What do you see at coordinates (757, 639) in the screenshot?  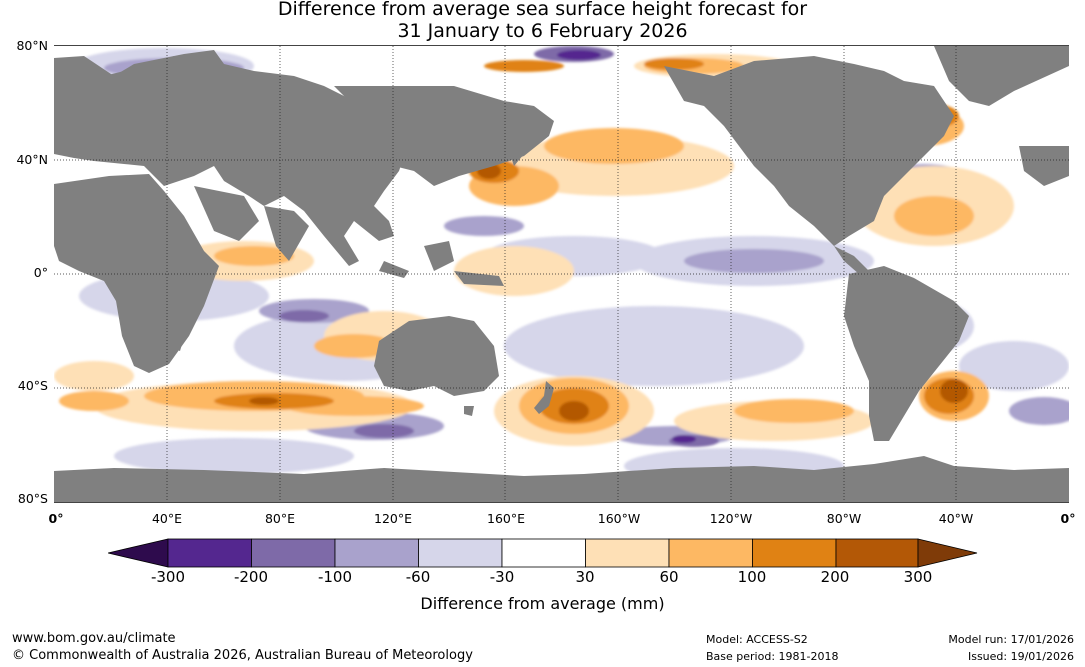 I see `footer-model: Model: ACCESS-S2` at bounding box center [757, 639].